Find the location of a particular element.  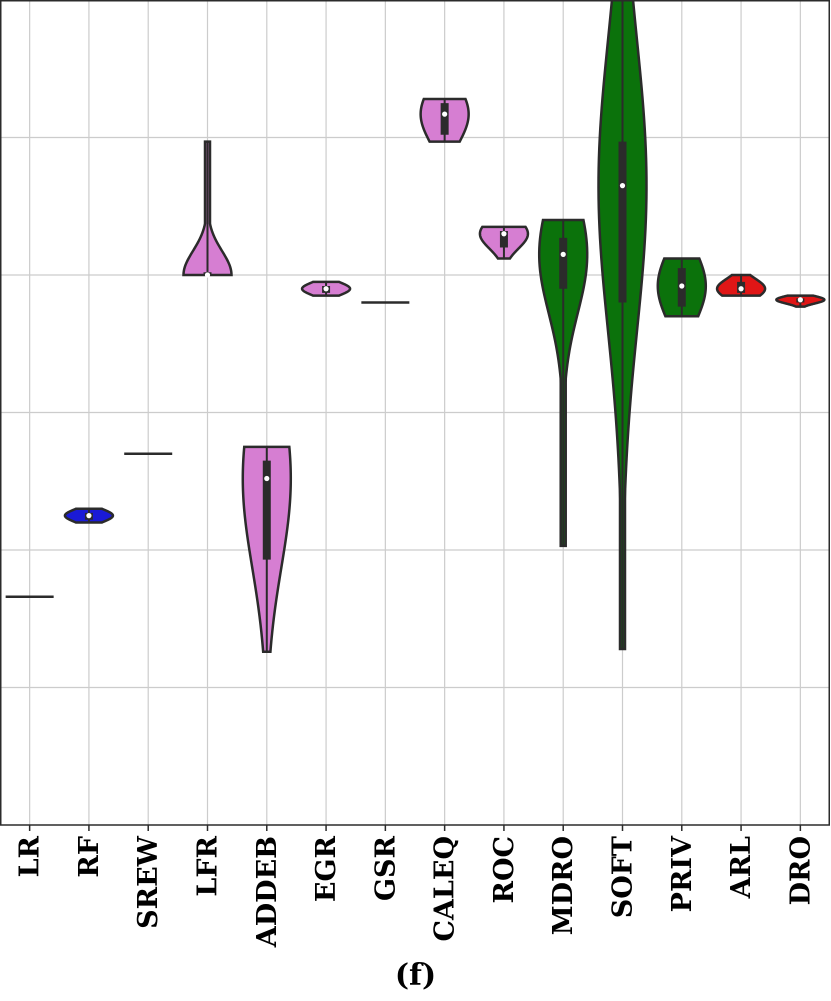

median-rf is located at coordinates (89, 516).